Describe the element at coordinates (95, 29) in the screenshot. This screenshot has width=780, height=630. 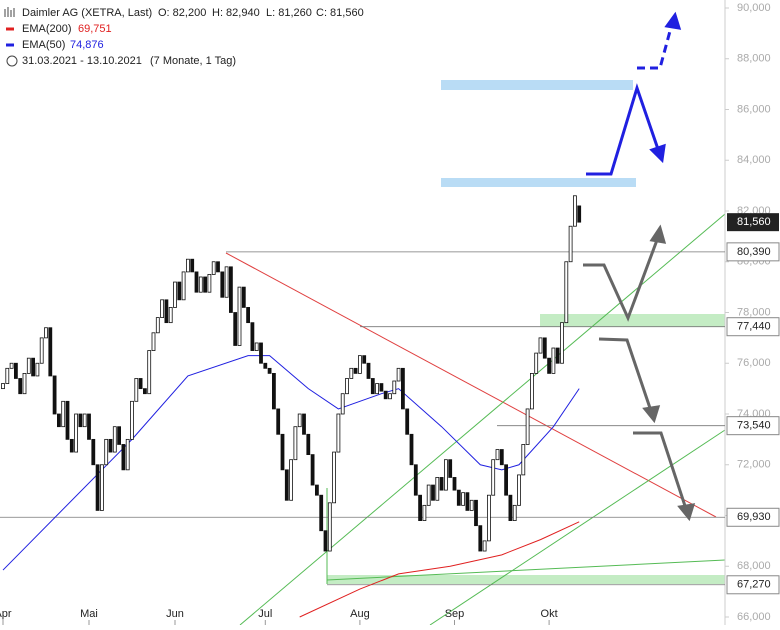
I see `legend-value: 69,751` at that location.